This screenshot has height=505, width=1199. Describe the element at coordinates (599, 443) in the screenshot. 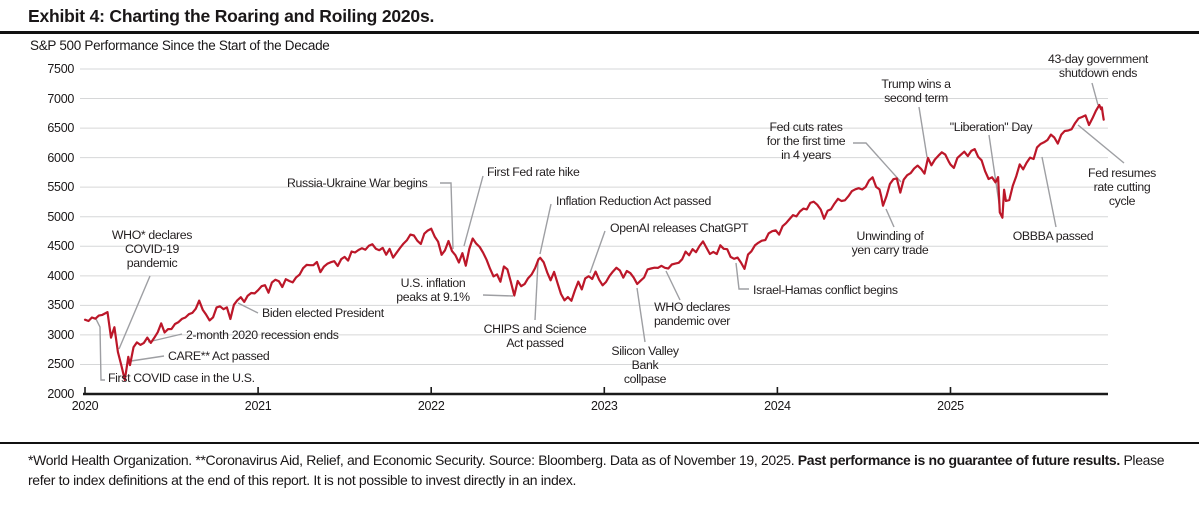

I see `footer-divider` at that location.